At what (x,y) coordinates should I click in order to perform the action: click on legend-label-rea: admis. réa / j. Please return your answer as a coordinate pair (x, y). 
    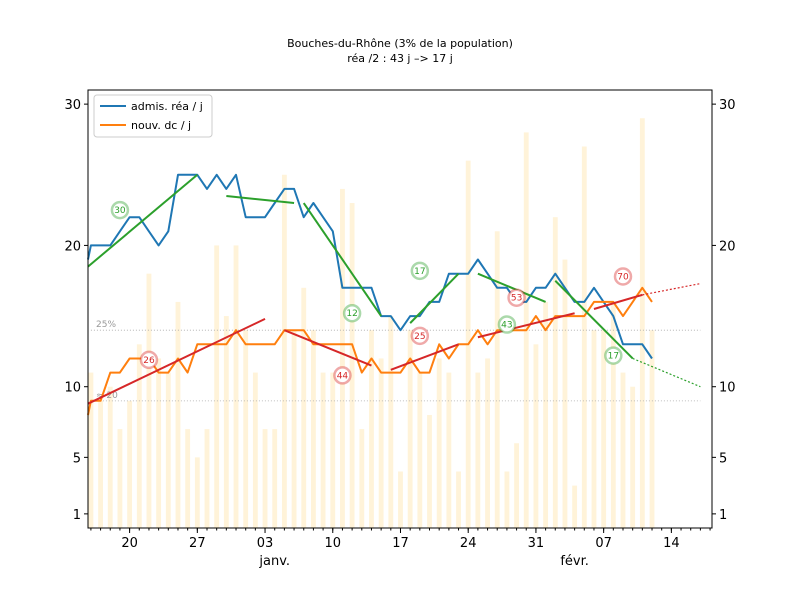
    Looking at the image, I should click on (167, 106).